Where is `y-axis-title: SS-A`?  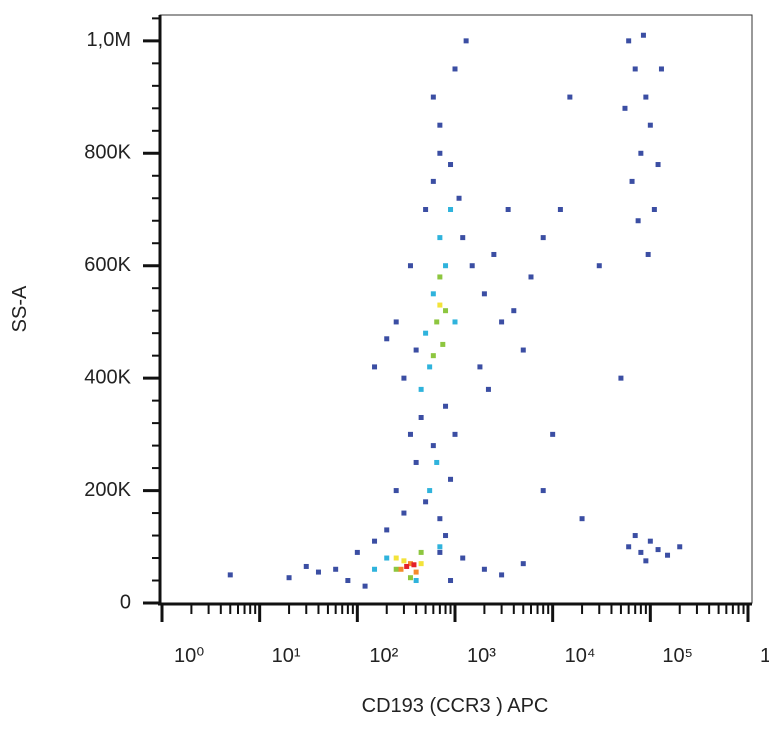
y-axis-title: SS-A is located at coordinates (20, 308).